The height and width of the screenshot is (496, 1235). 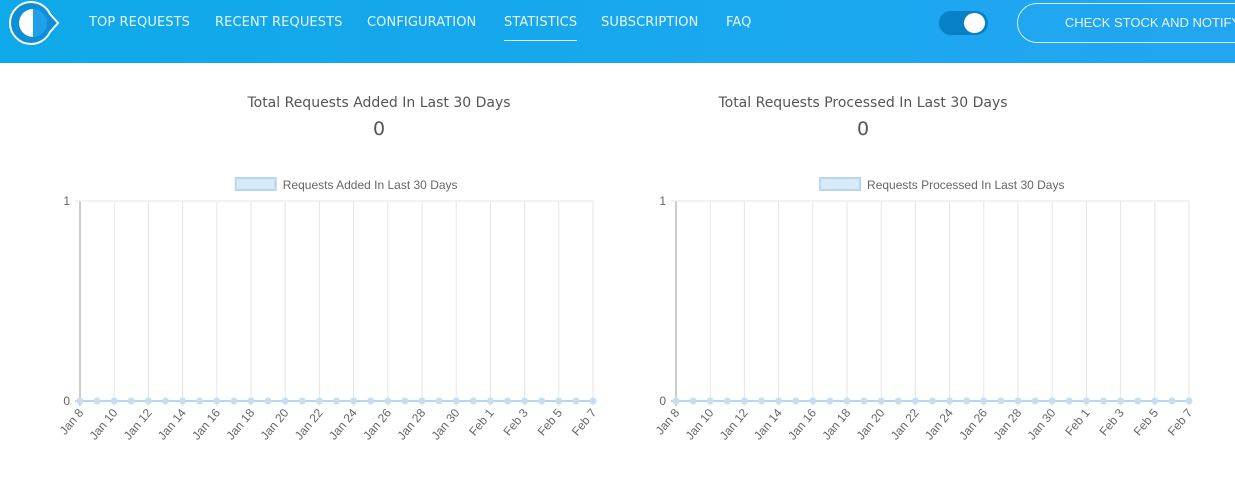 What do you see at coordinates (863, 103) in the screenshot?
I see `stat-title-processed: Total Requests Processed In Last 30 Days` at bounding box center [863, 103].